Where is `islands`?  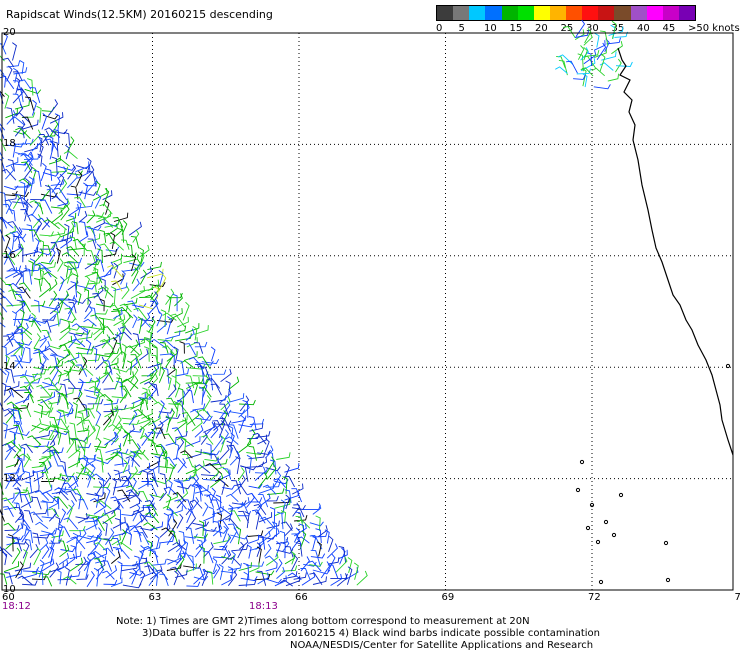
islands is located at coordinates (652, 473).